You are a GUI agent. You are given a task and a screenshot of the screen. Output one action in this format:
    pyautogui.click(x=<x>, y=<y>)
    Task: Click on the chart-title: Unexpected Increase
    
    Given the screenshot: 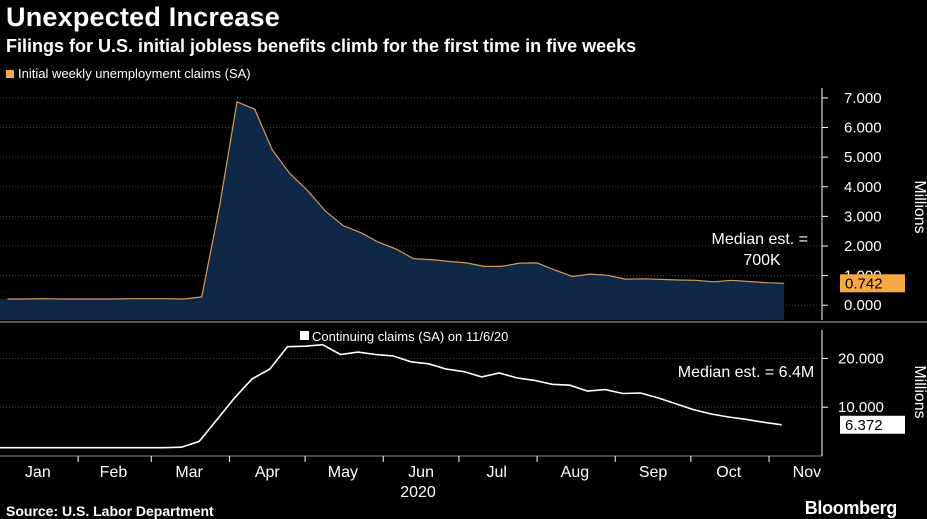 What is the action you would take?
    pyautogui.click(x=143, y=17)
    